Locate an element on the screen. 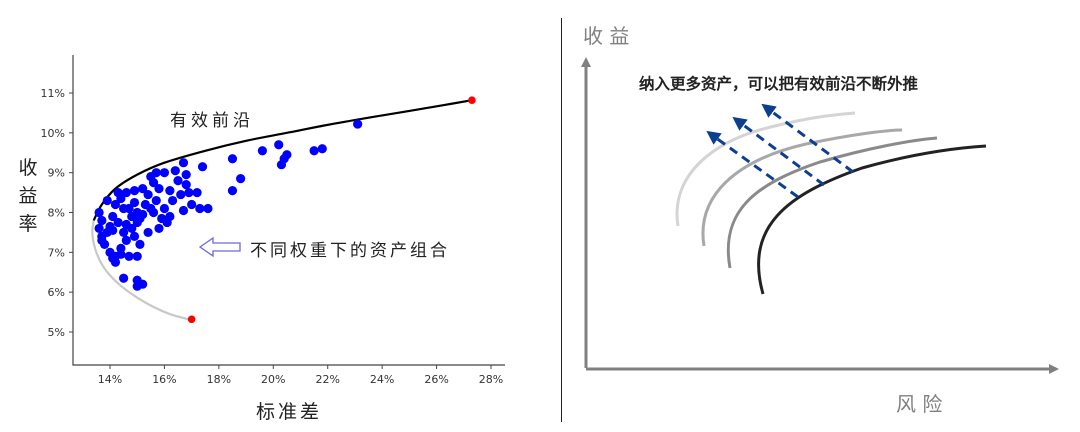 The width and height of the screenshot is (1080, 432). x-axis-label: 标准差 is located at coordinates (289, 412).